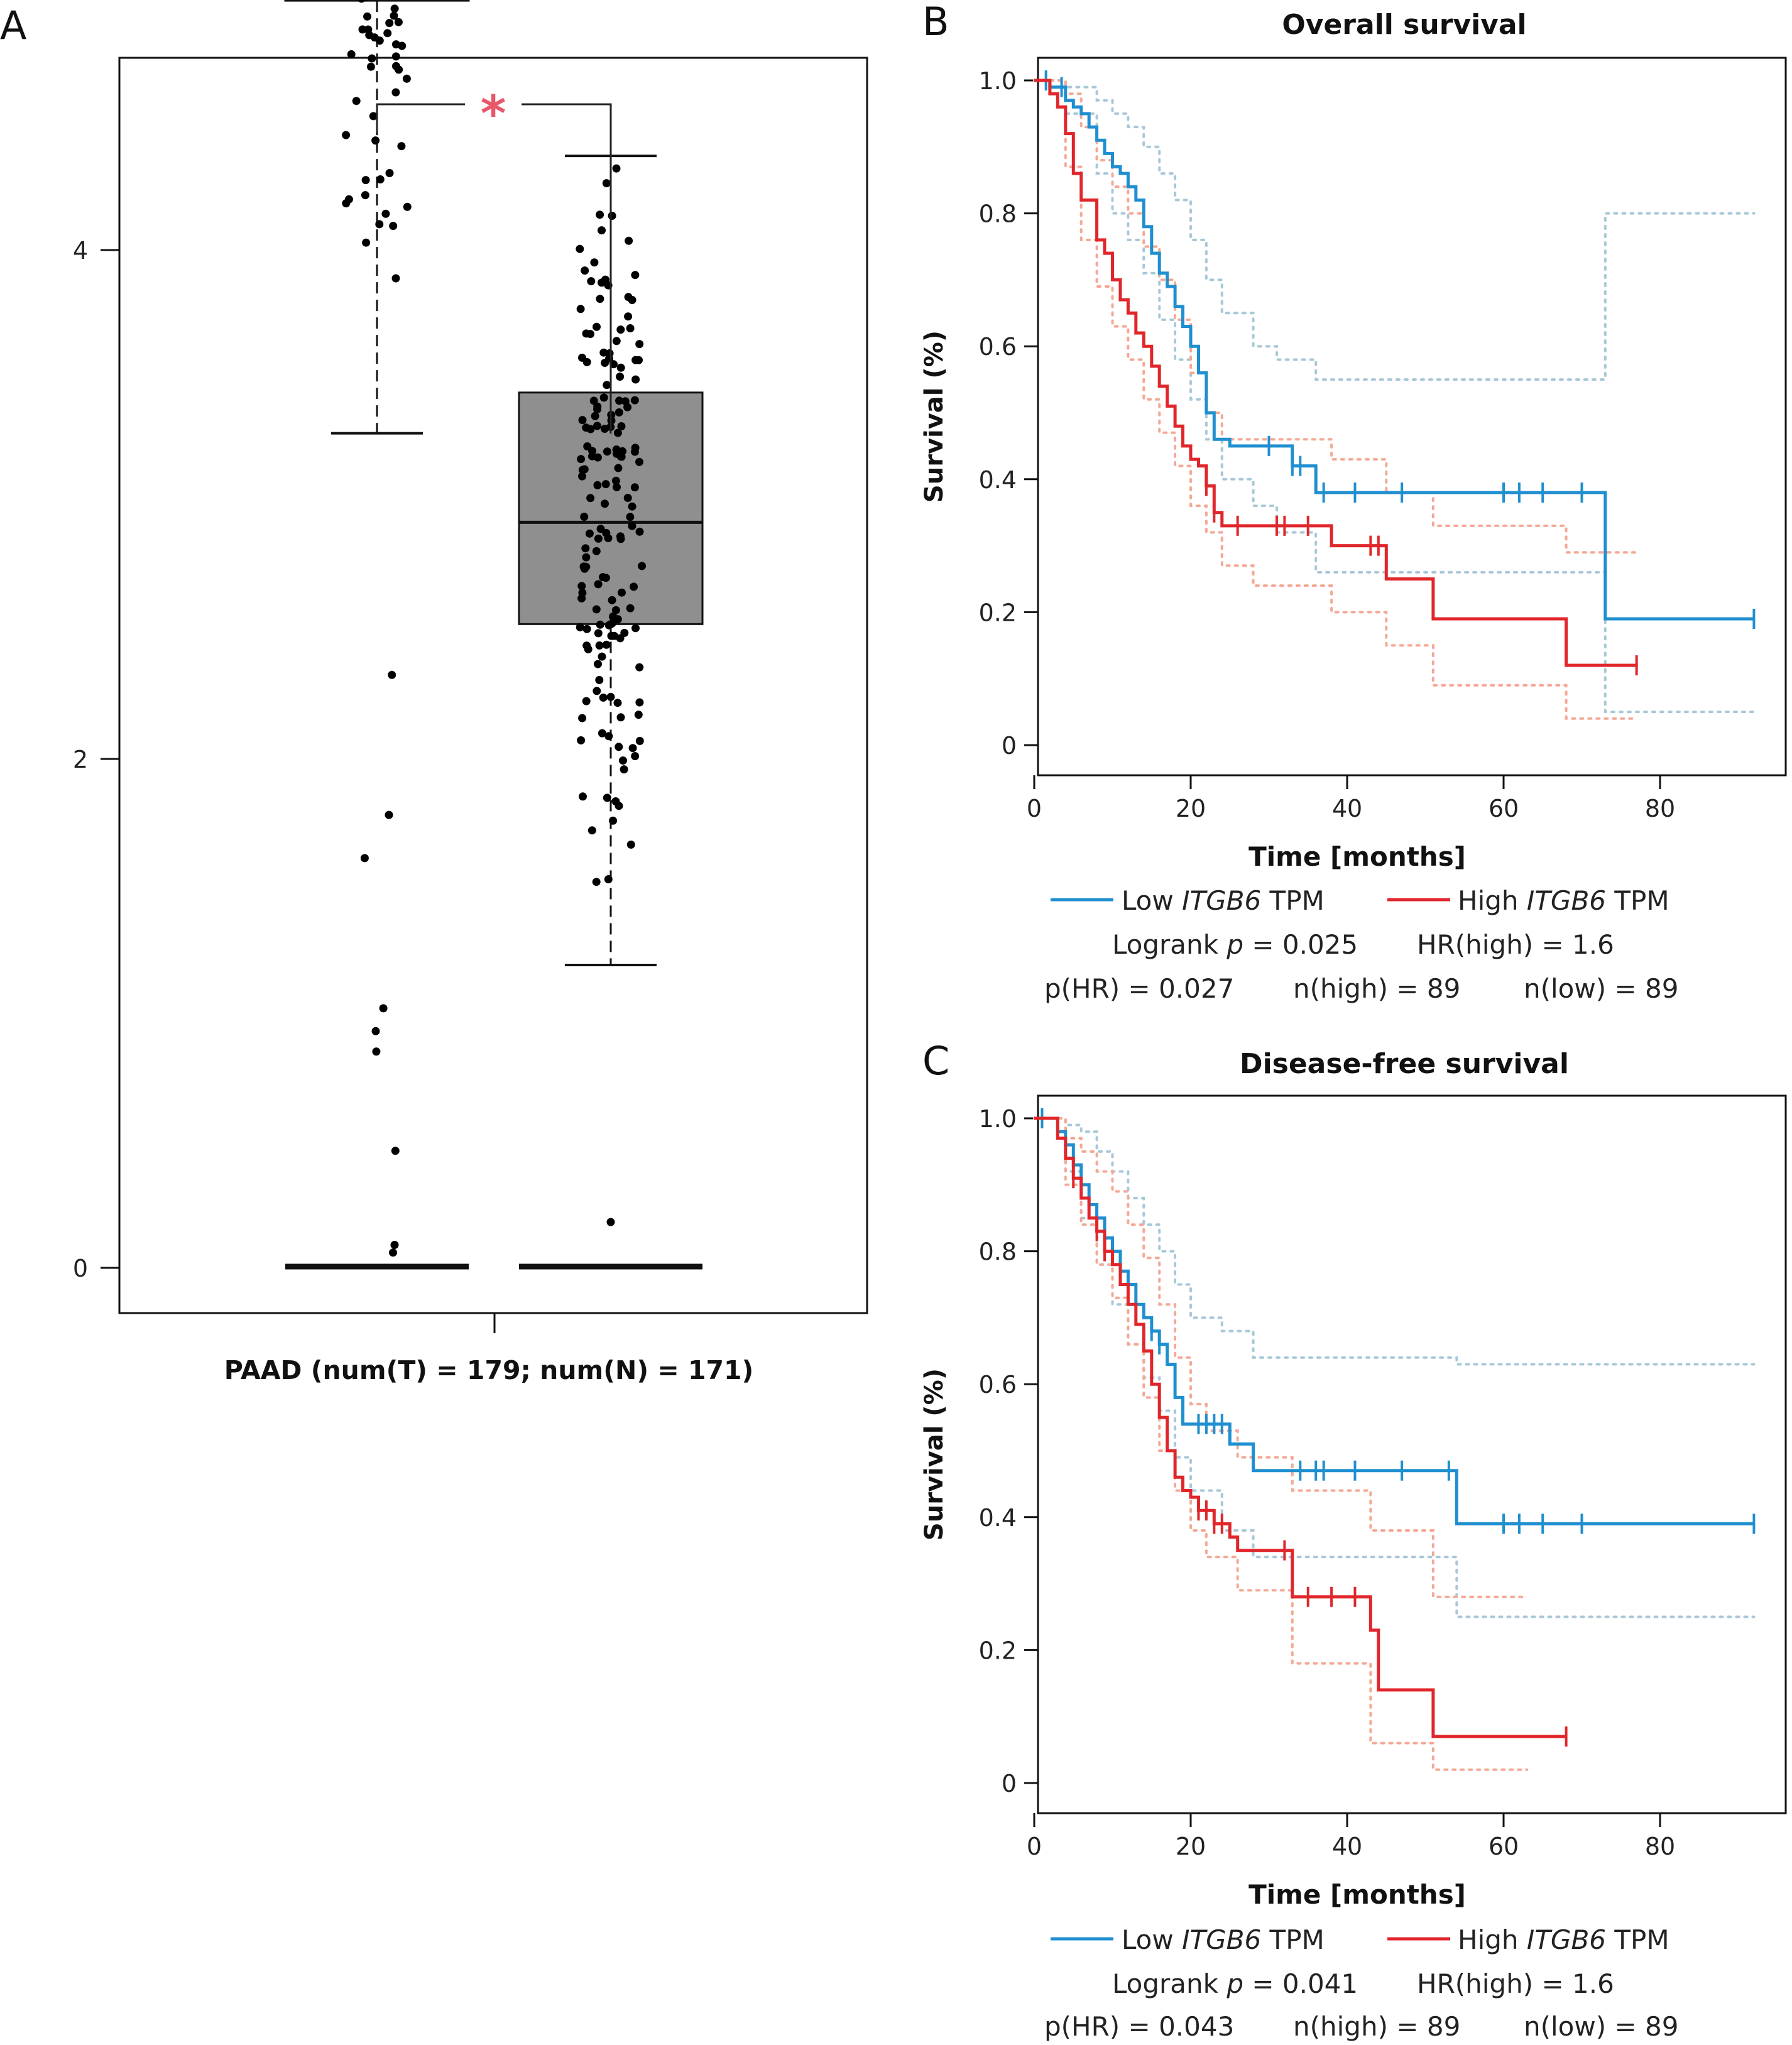  Describe the element at coordinates (998, 1650) in the screenshot. I see `panel-c-y-tick-label-1: 0.2` at that location.